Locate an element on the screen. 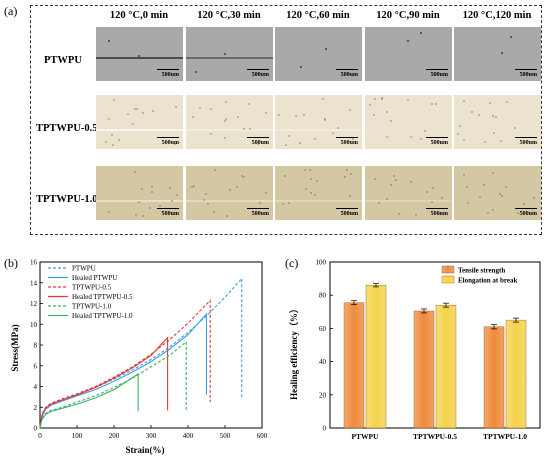 This screenshot has width=550, height=458. y-tick-label: 40 is located at coordinates (323, 362).